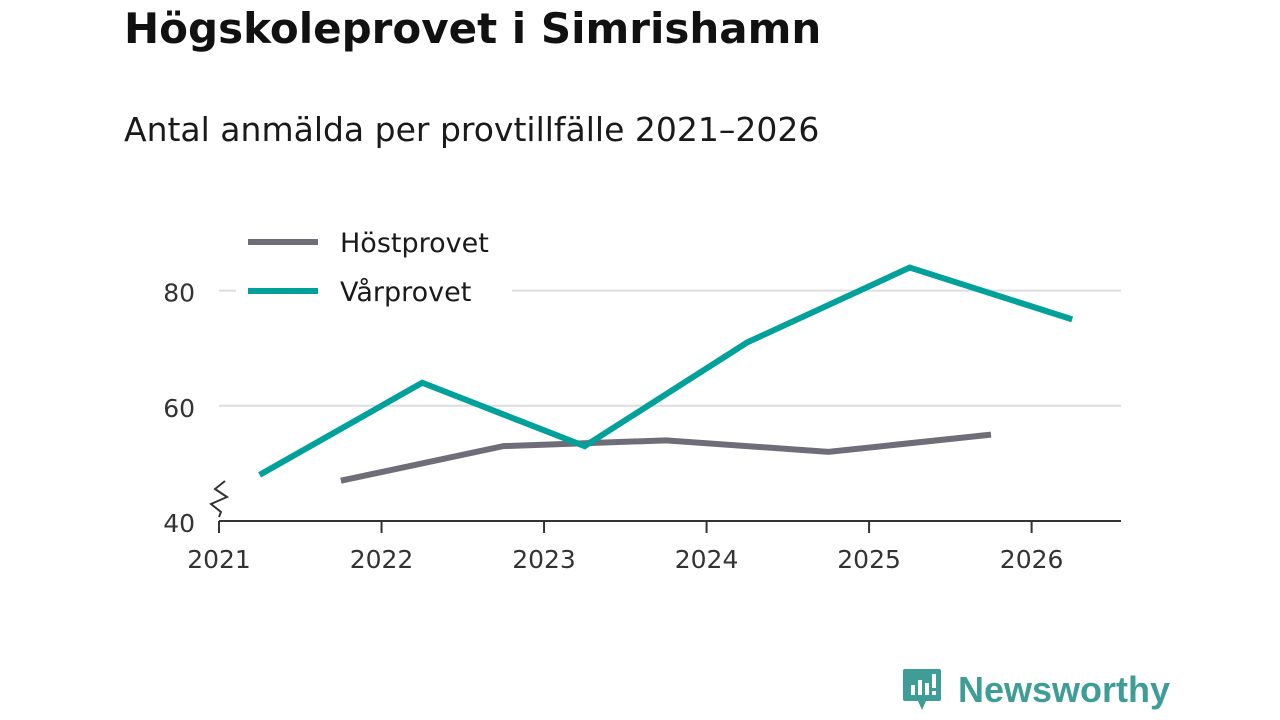  I want to click on x-tick-label: 2025, so click(869, 559).